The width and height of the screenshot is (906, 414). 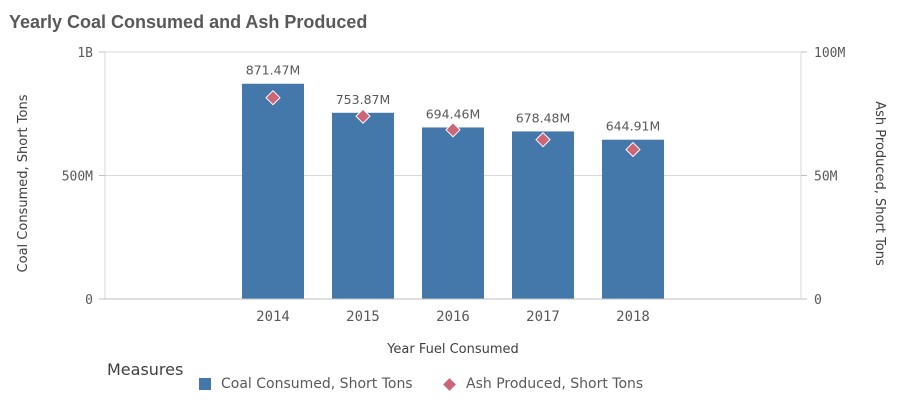 I want to click on bar-data-label: 678.48M, so click(x=543, y=117).